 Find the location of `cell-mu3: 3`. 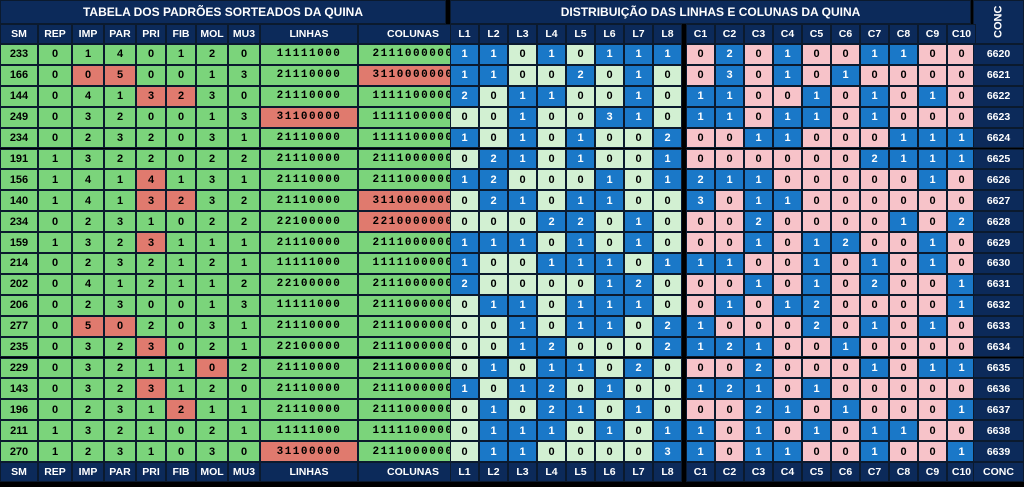

cell-mu3: 3 is located at coordinates (244, 117).